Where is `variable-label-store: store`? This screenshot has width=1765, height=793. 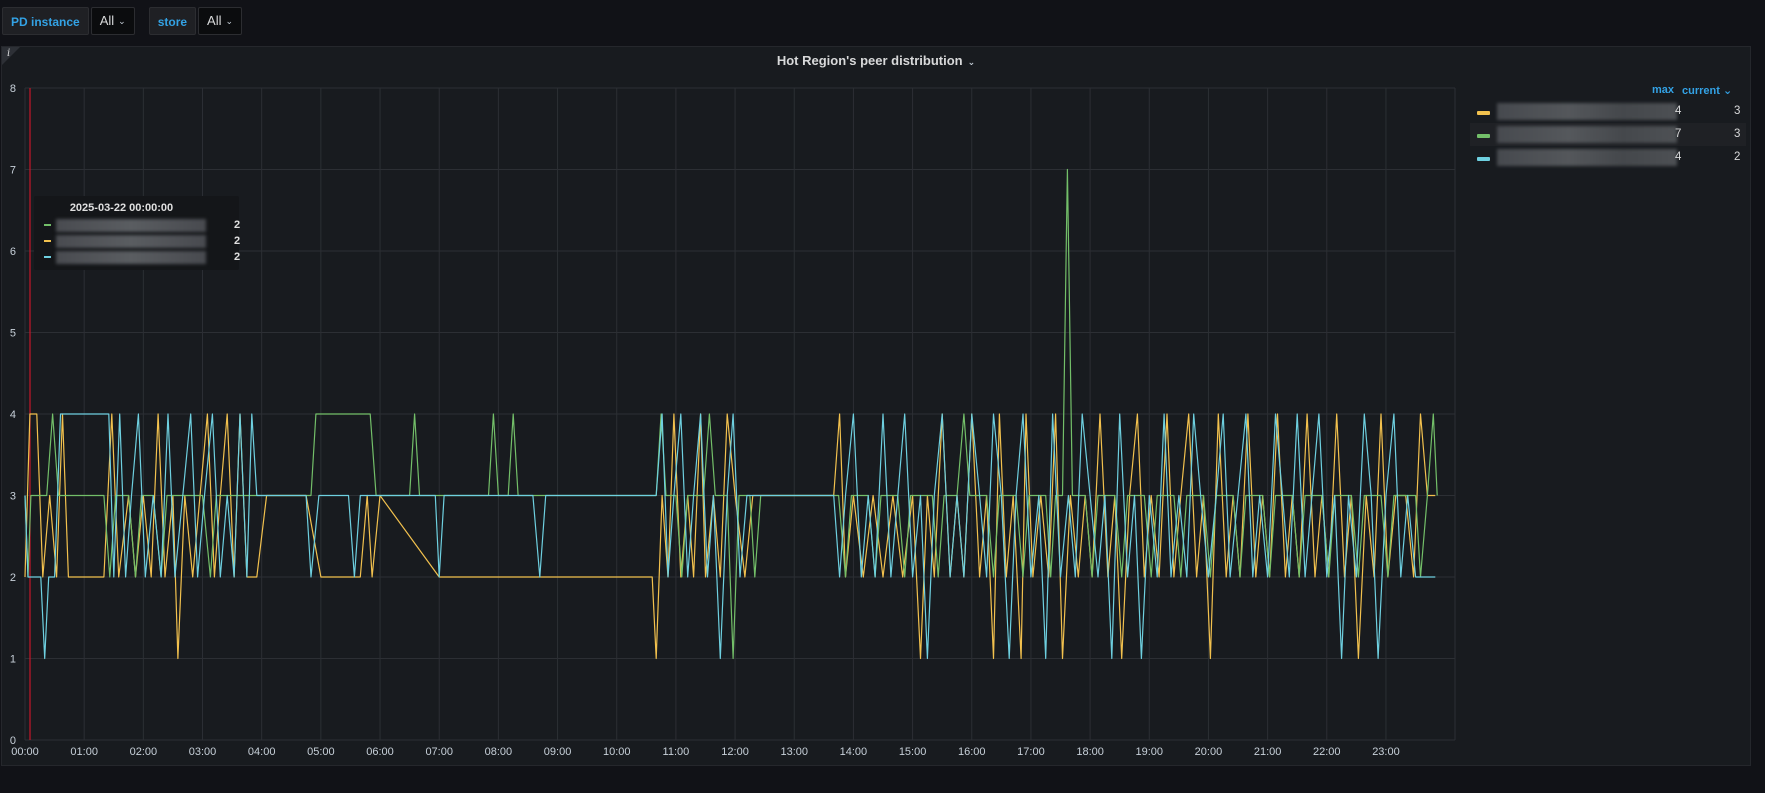 variable-label-store: store is located at coordinates (172, 21).